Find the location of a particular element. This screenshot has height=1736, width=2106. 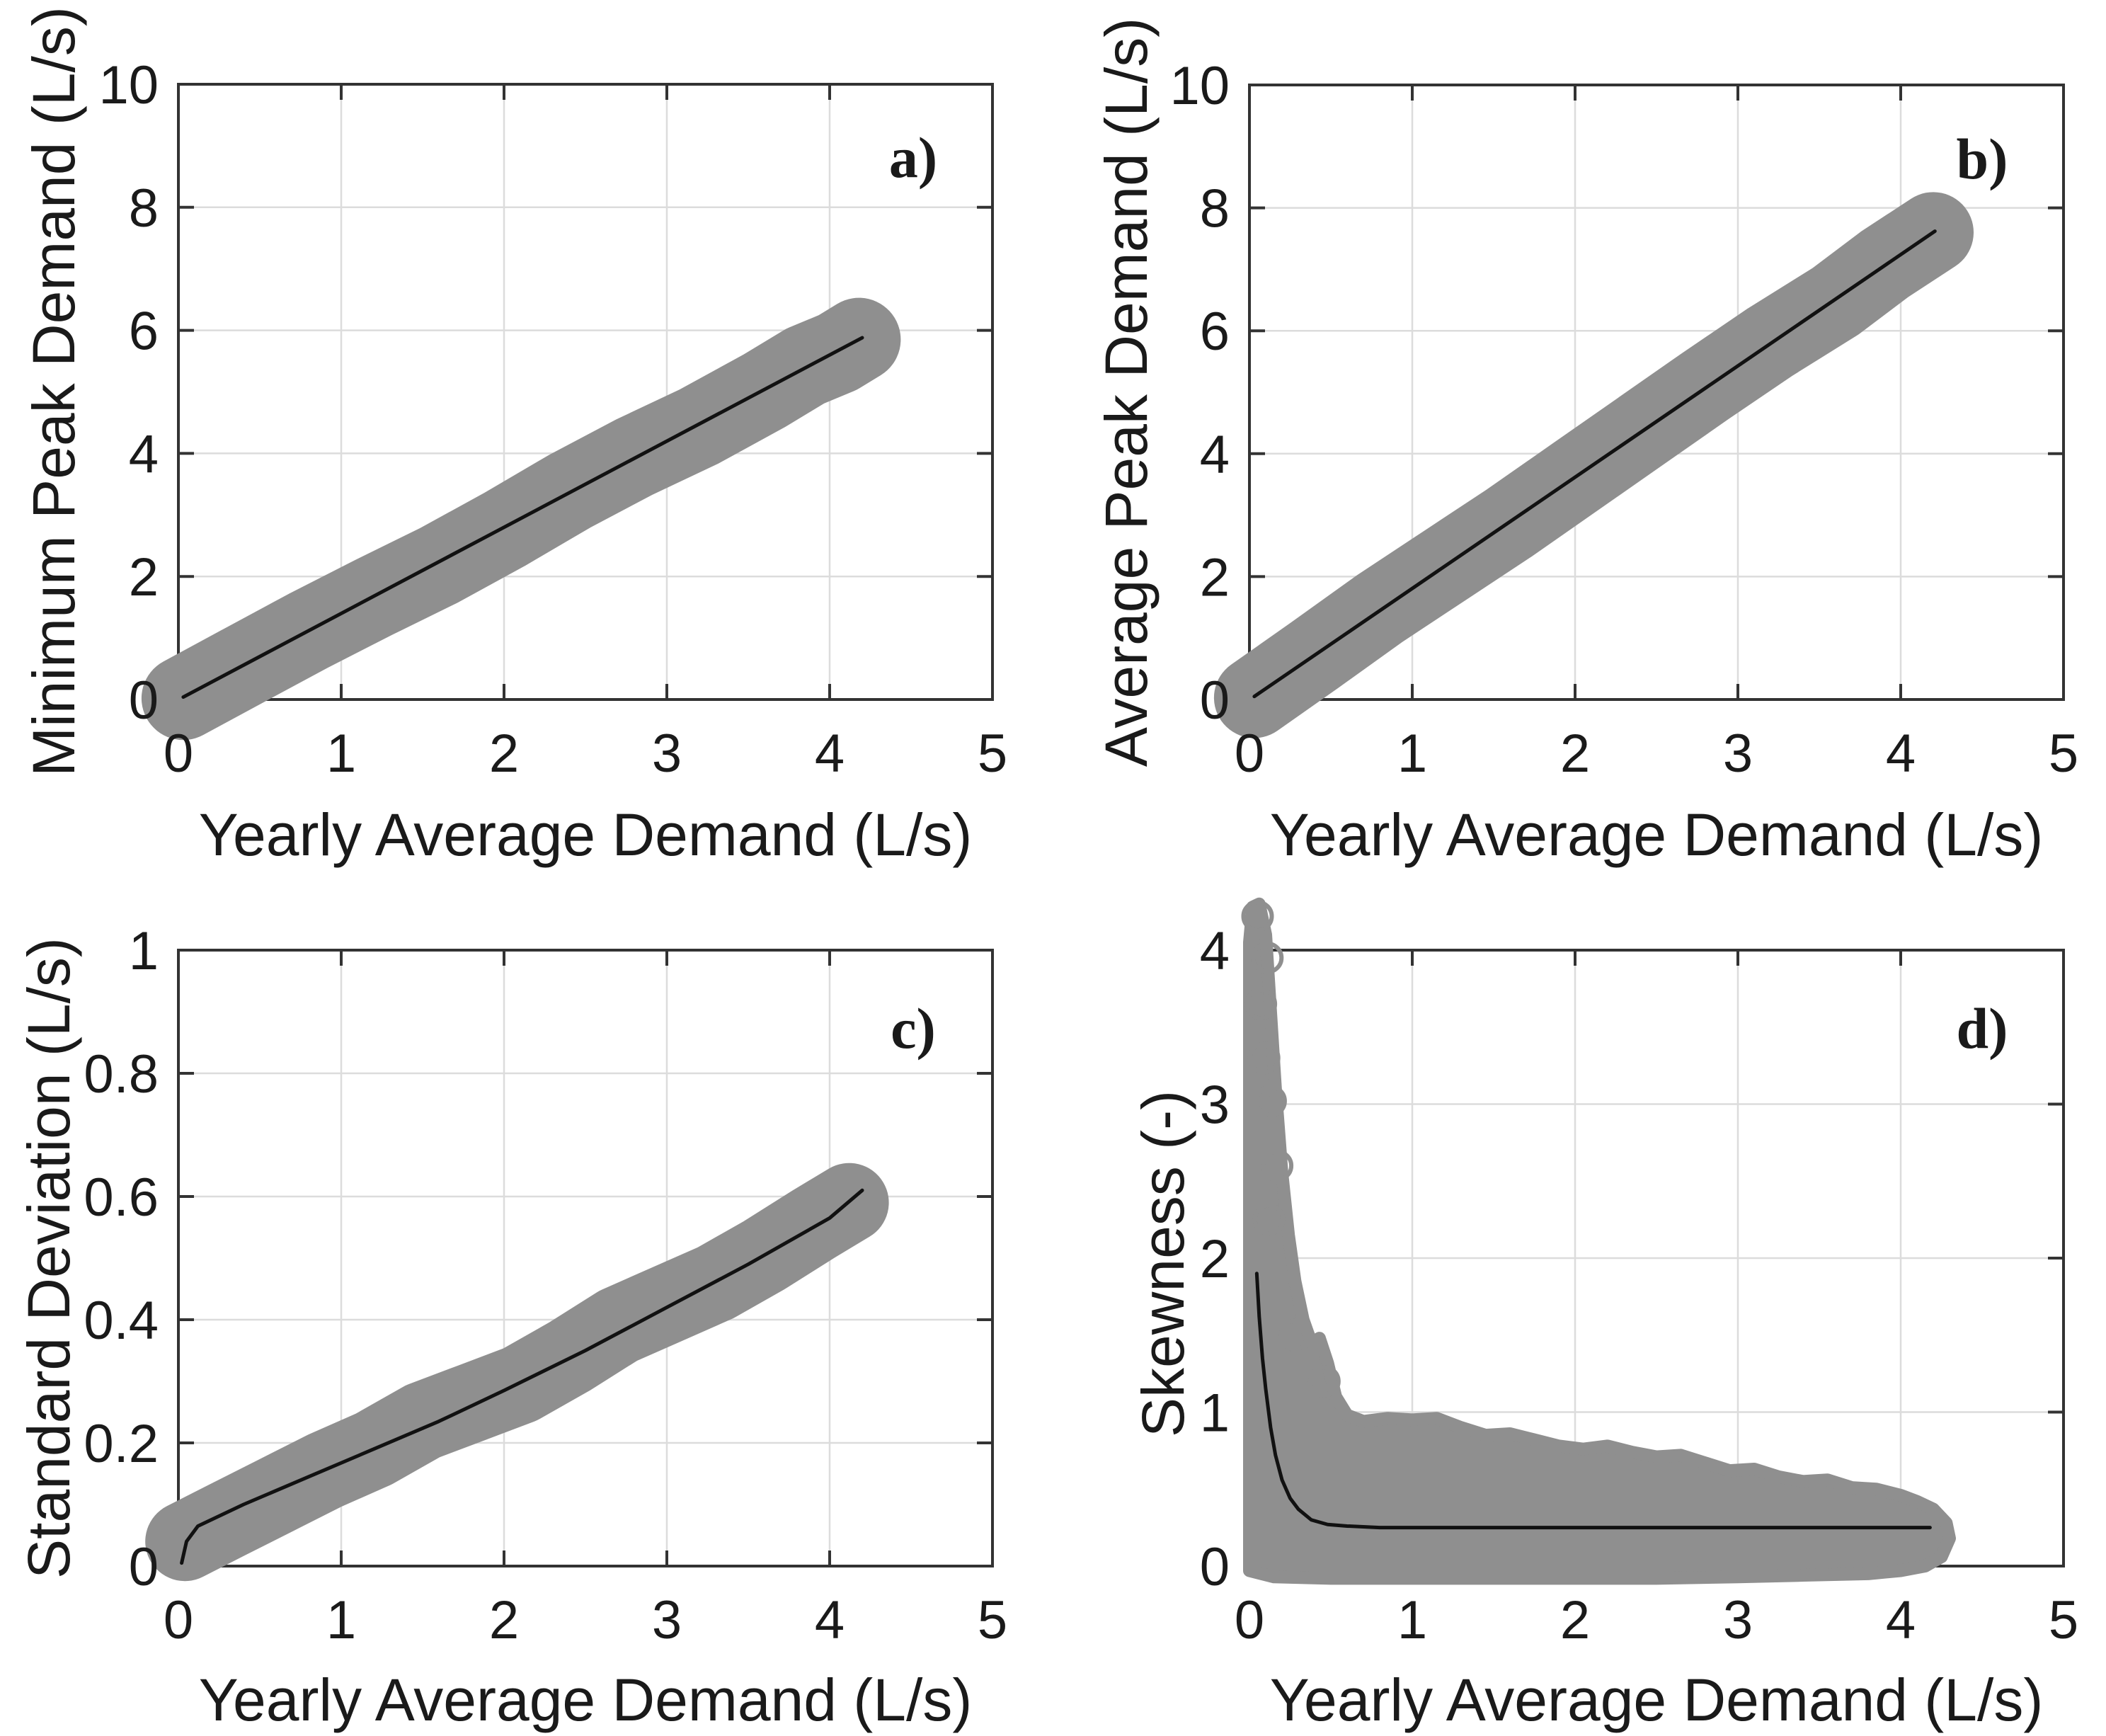

y-tick-label: 0.6 is located at coordinates (121, 1198).